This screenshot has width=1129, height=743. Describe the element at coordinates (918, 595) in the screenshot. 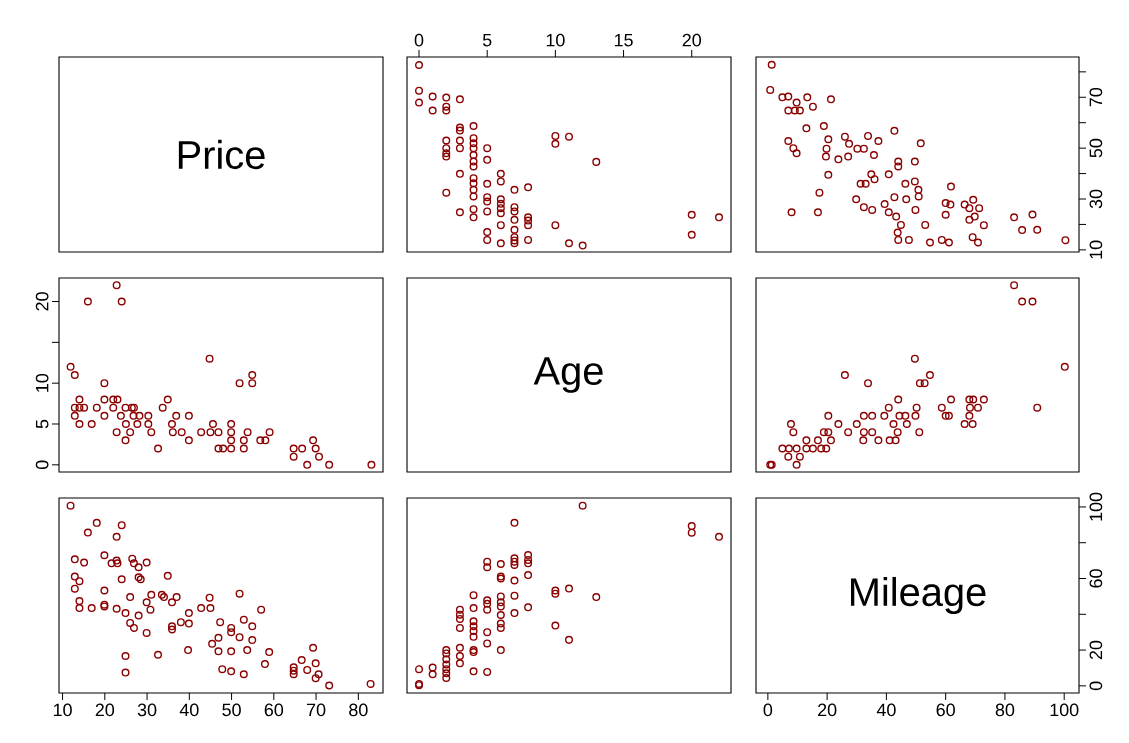

I see `annotation: Mileage` at that location.